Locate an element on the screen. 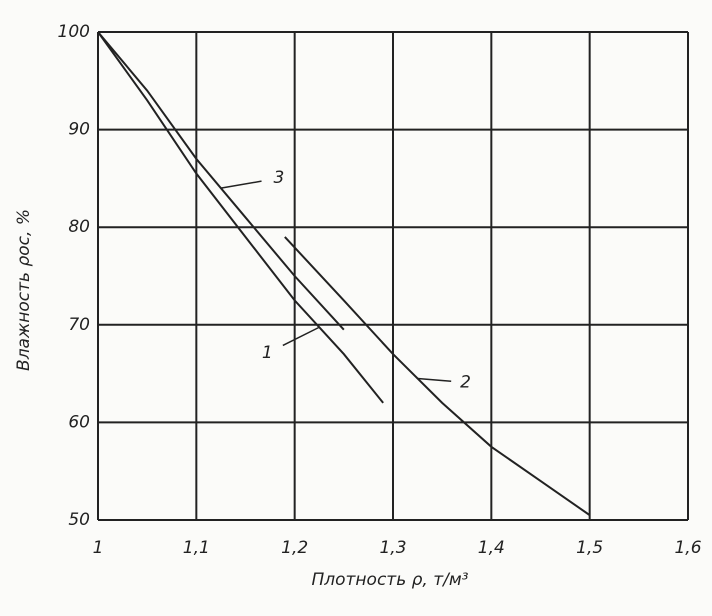 The height and width of the screenshot is (616, 712). x-tick-label: 1,2 is located at coordinates (294, 548).